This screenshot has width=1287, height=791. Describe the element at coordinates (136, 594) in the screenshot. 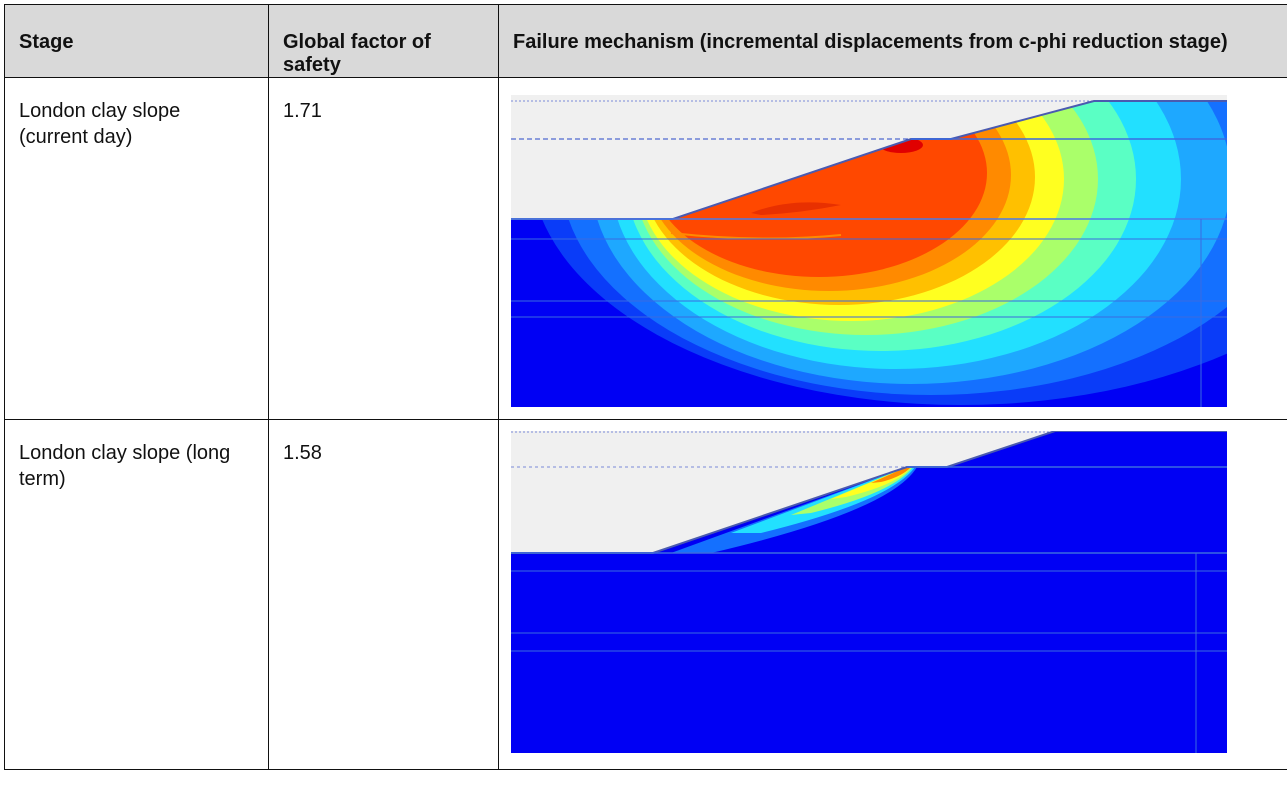

I see `stage-cell: London clay slope (long term)` at that location.